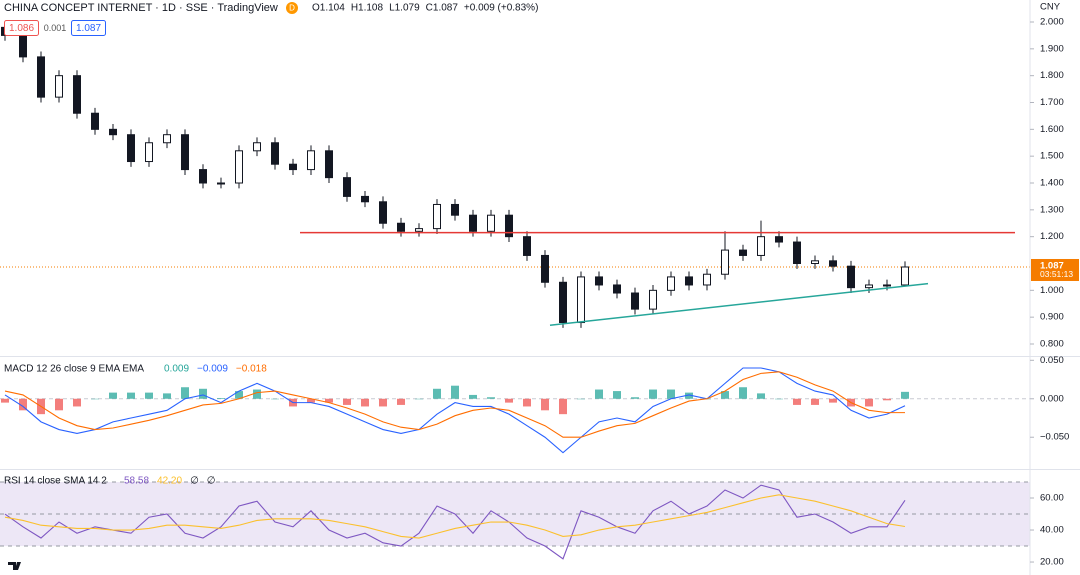 This screenshot has width=1080, height=575. What do you see at coordinates (55, 481) in the screenshot?
I see `rsi-title: RSI 14 close SMA 14 2` at bounding box center [55, 481].